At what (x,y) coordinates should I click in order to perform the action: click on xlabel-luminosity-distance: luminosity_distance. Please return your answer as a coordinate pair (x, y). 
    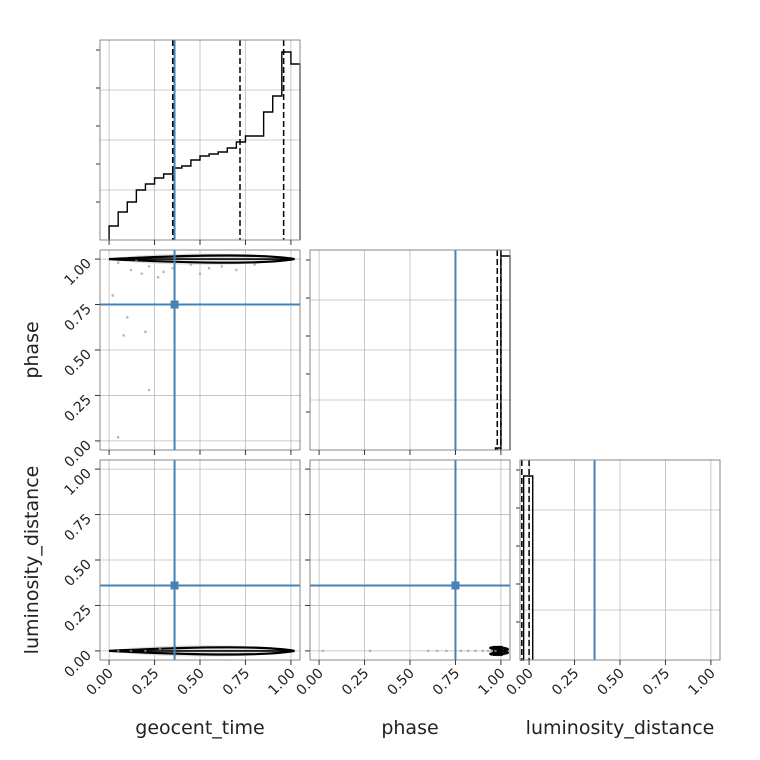
    Looking at the image, I should click on (620, 728).